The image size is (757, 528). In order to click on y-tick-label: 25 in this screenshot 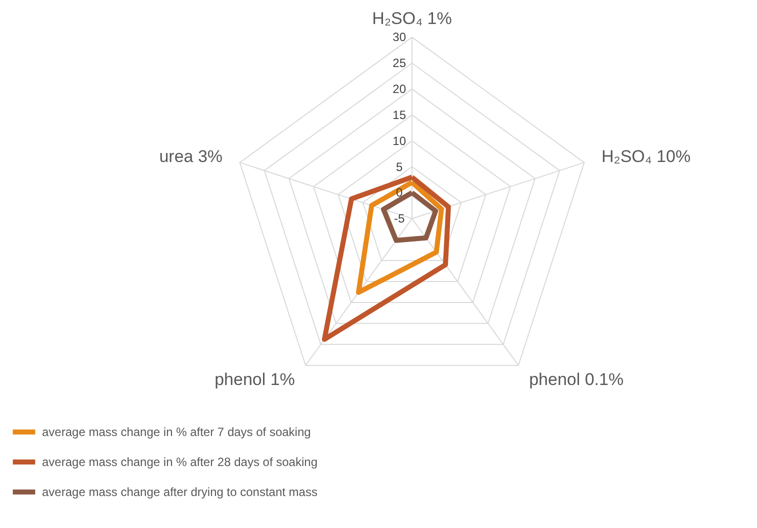, I will do `click(399, 63)`.